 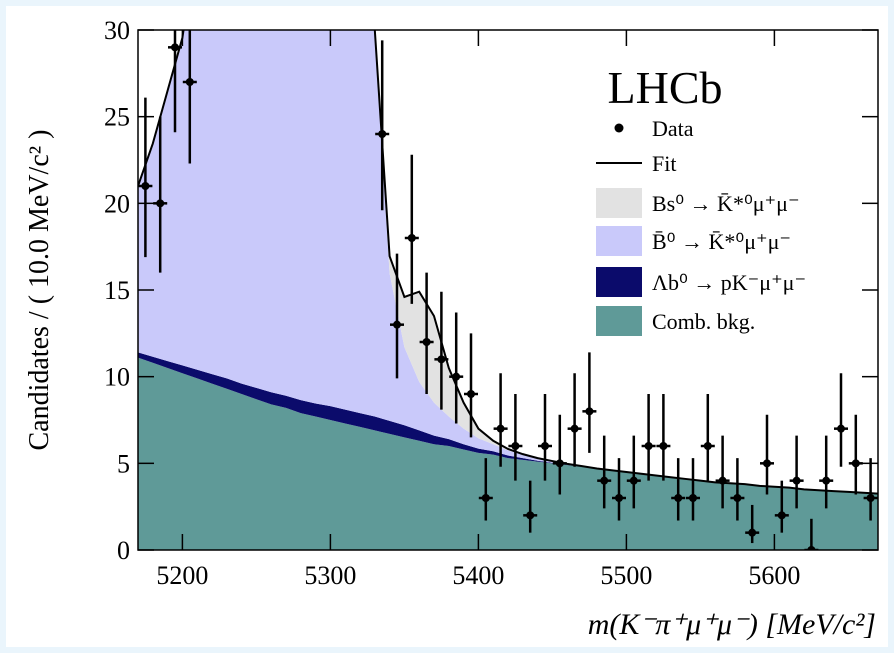 What do you see at coordinates (39, 290) in the screenshot?
I see `y-axis-title: Candidates / ( 10.0 MeV/c² )` at bounding box center [39, 290].